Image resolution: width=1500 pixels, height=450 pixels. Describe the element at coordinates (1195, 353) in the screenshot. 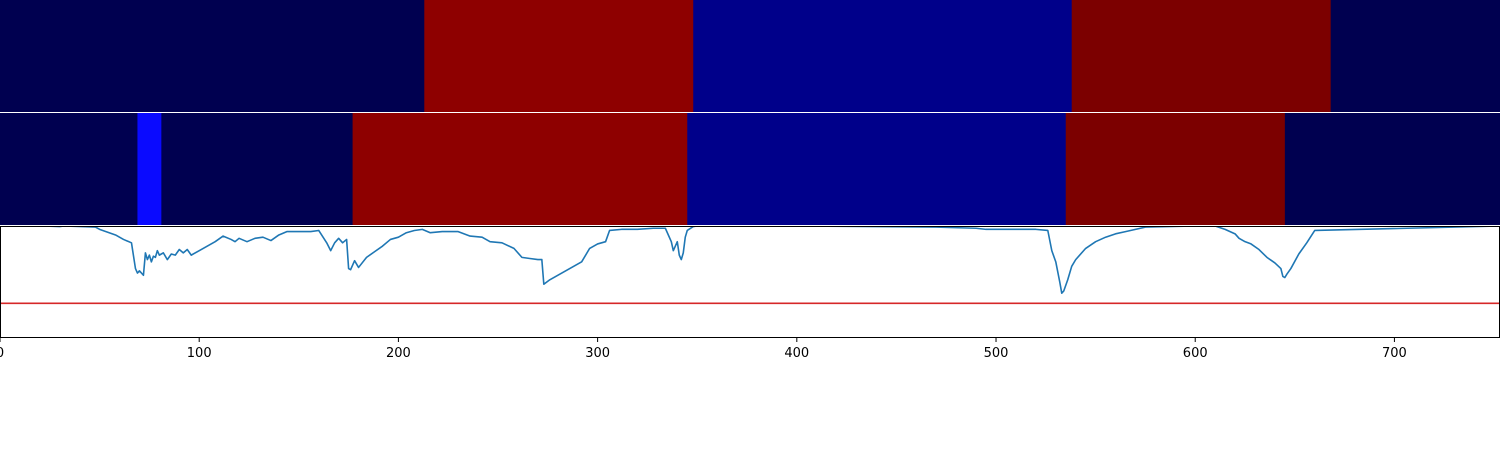

I see `x-tick-label-600: 600` at that location.